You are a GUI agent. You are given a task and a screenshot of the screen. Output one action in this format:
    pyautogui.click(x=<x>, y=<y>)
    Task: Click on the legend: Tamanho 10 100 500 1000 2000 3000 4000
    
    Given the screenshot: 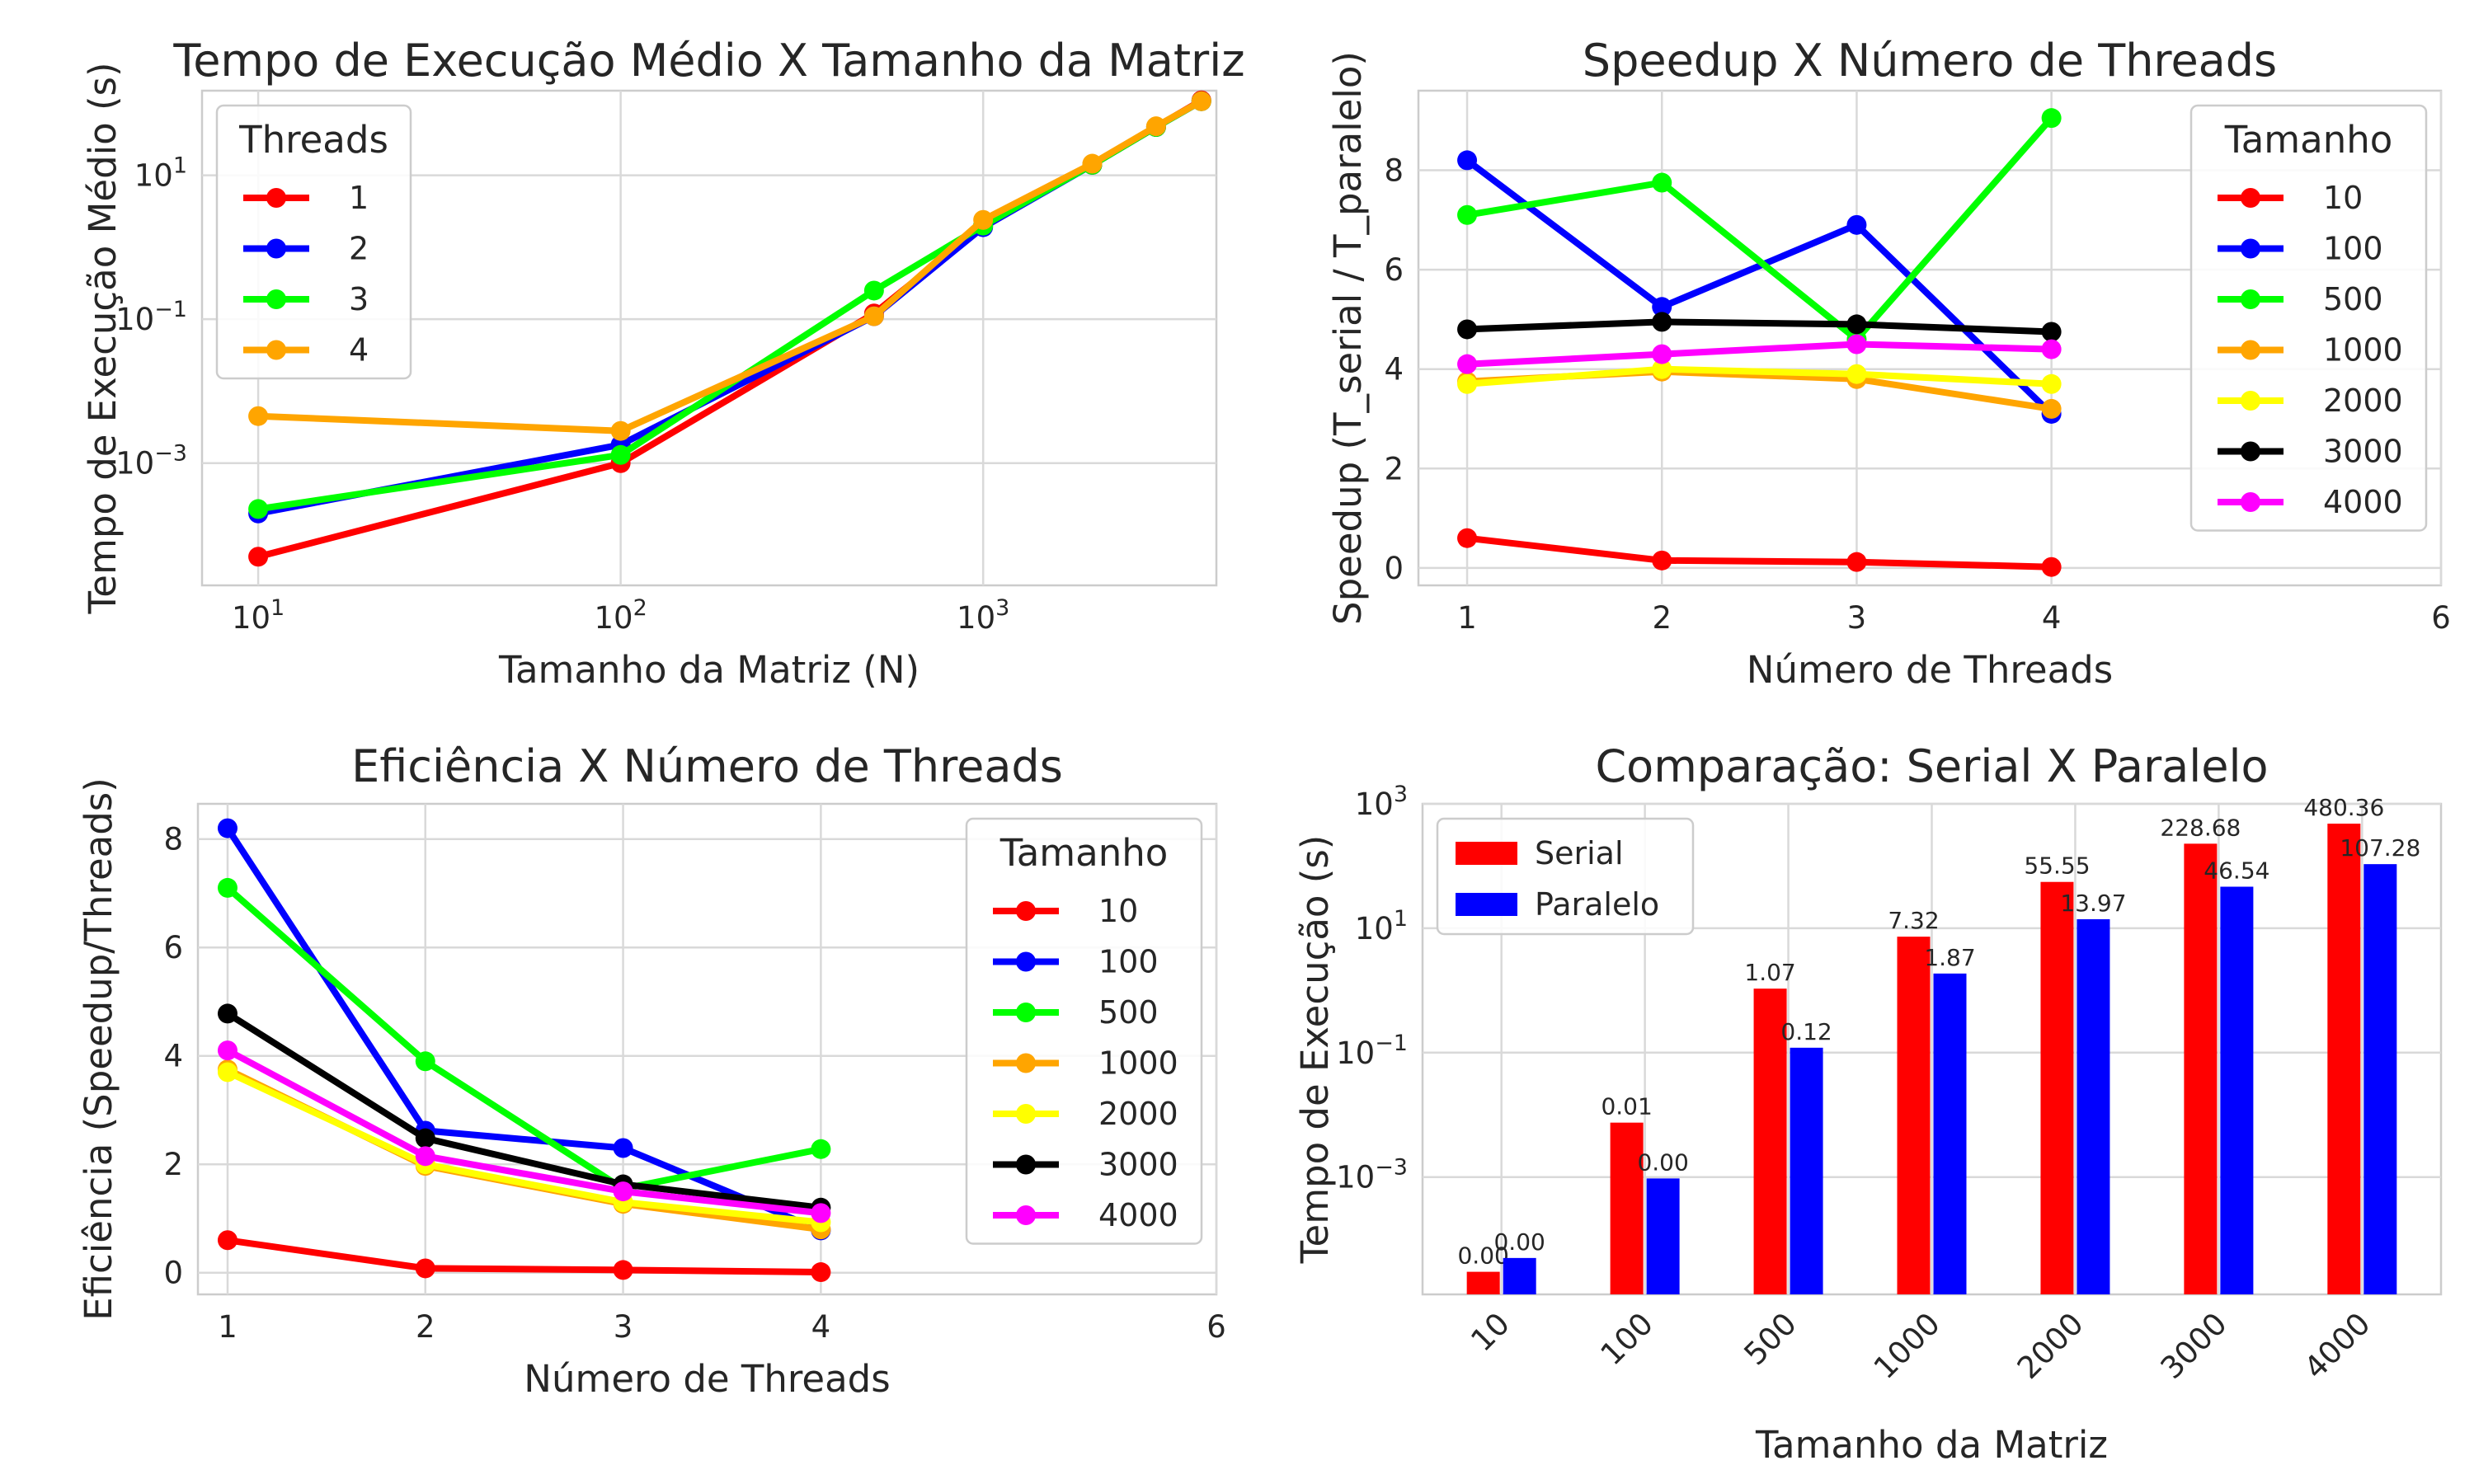 What is the action you would take?
    pyautogui.click(x=2308, y=318)
    